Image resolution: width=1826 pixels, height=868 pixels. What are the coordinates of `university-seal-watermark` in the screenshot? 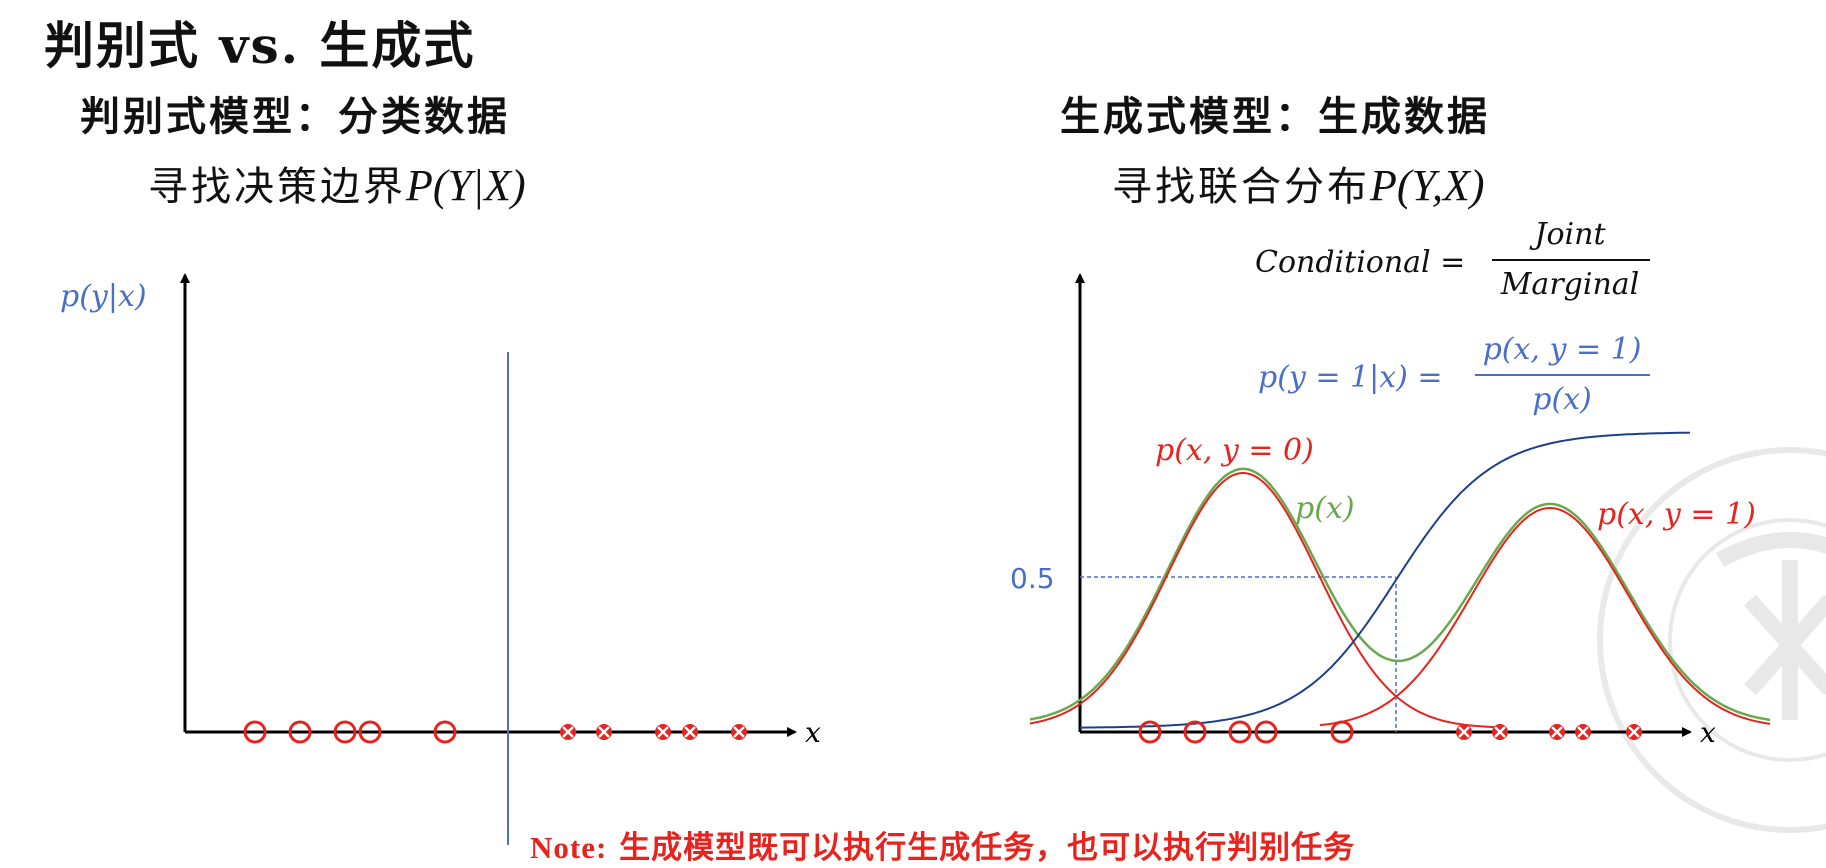 It's located at (1711, 640).